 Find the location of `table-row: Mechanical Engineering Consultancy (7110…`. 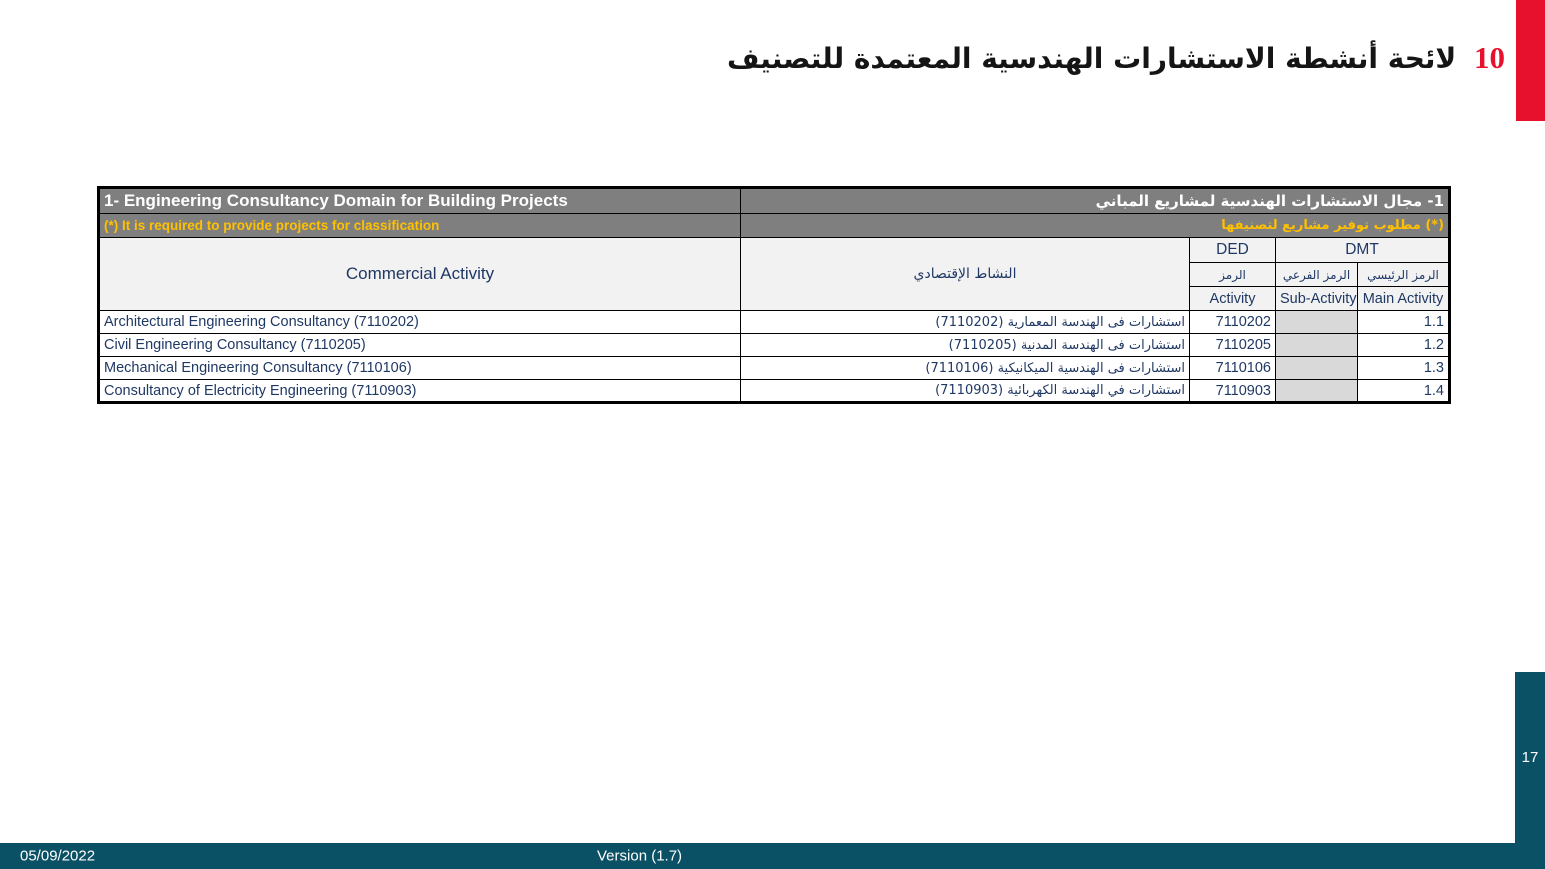

table-row: Mechanical Engineering Consultancy (7110… is located at coordinates (774, 368).